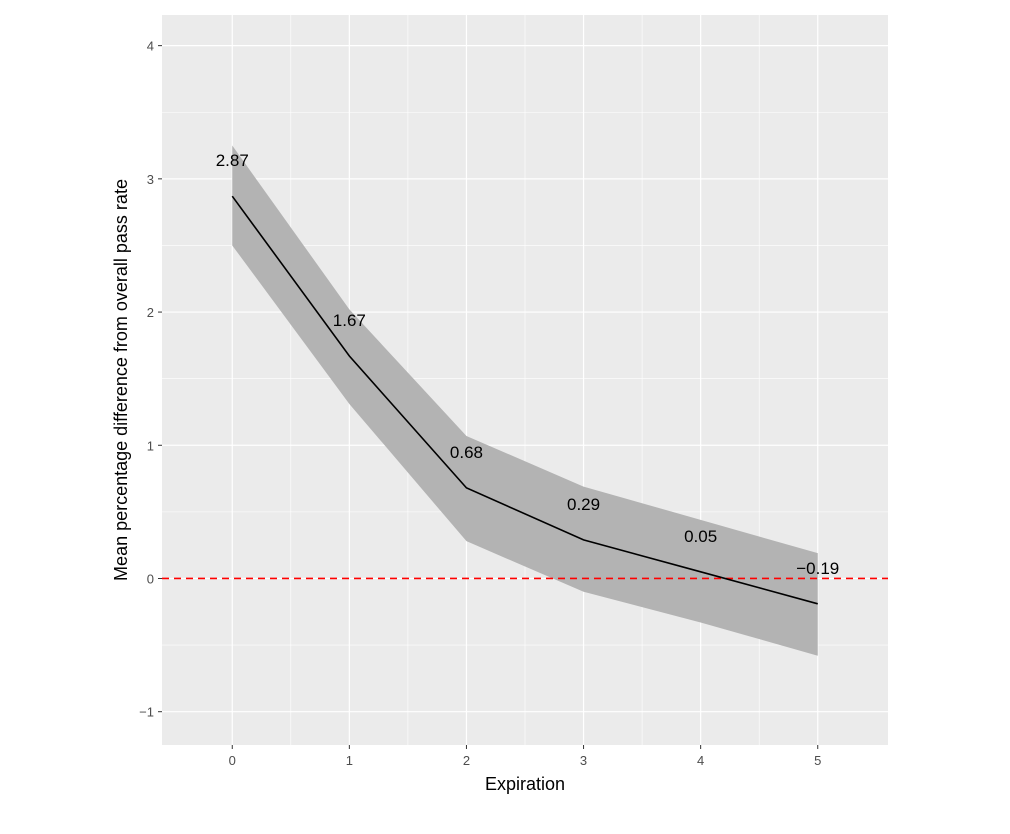 This screenshot has width=1010, height=834. What do you see at coordinates (150, 379) in the screenshot?
I see `y-axis-ticks: −1 0 1 2 3 4` at bounding box center [150, 379].